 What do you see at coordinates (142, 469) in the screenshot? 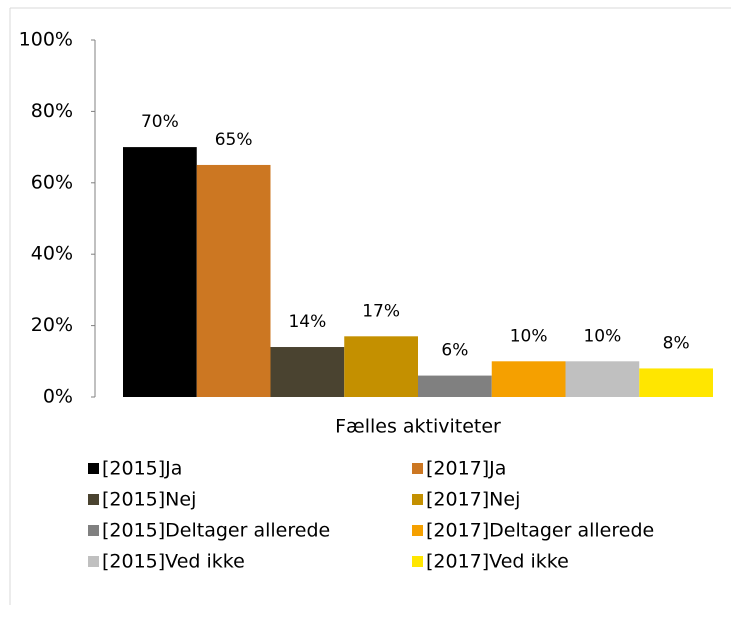
I see `legend-label: [2015]Ja` at bounding box center [142, 469].